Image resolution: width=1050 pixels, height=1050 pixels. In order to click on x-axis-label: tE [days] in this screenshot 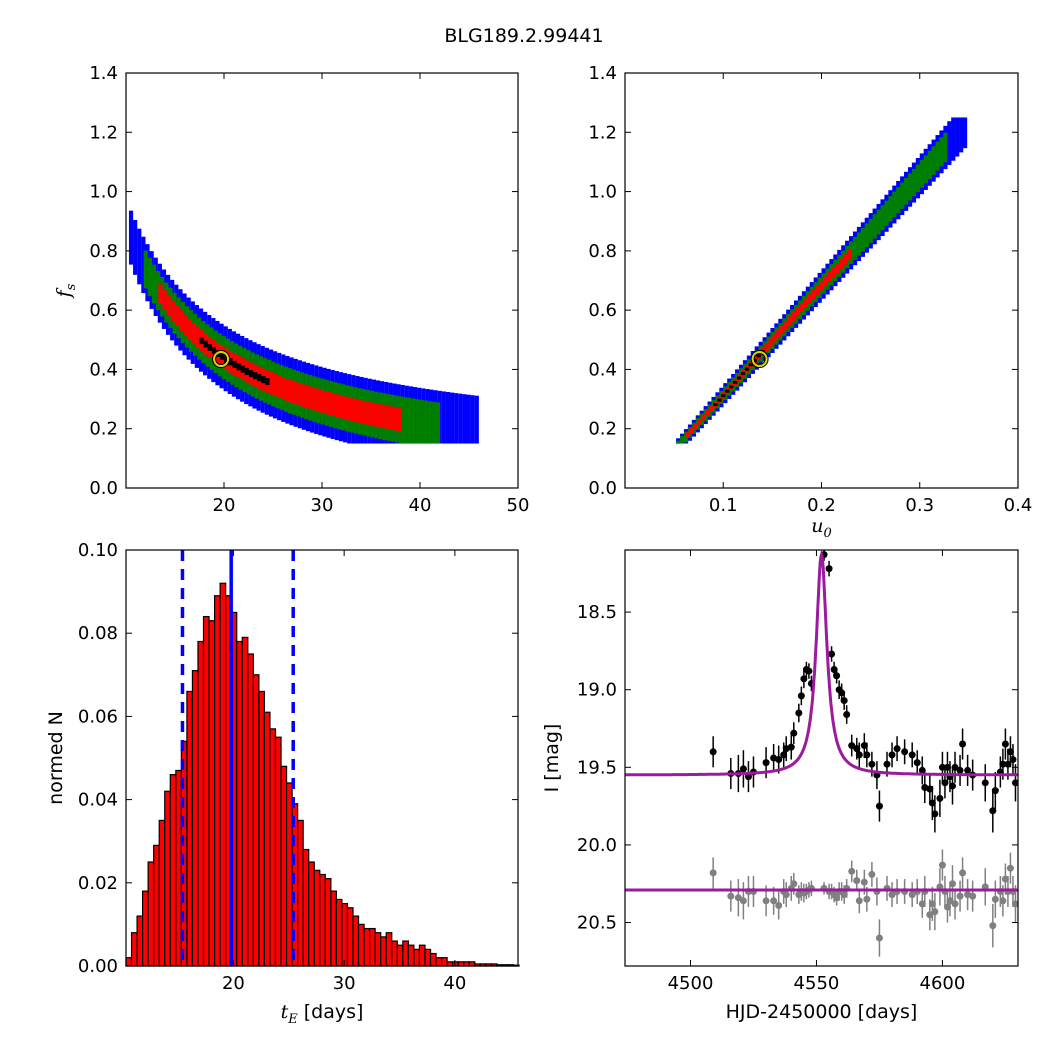, I will do `click(322, 1014)`.